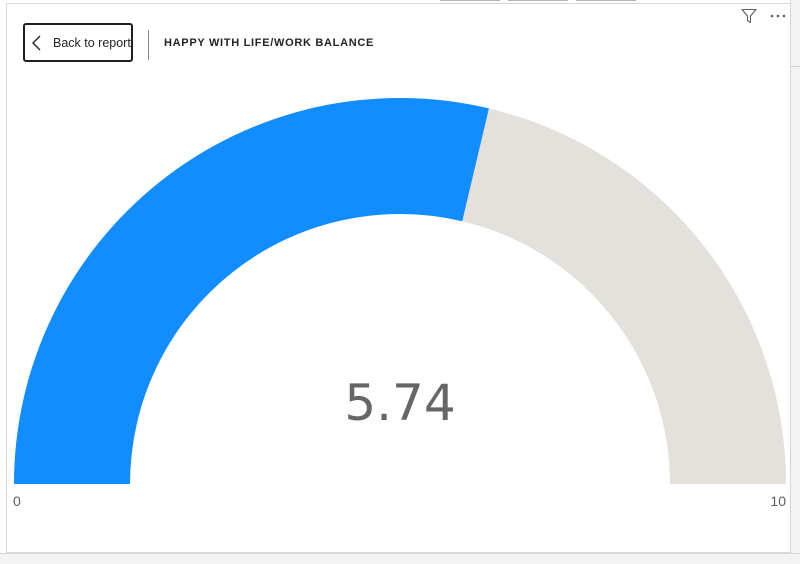 The height and width of the screenshot is (564, 800). What do you see at coordinates (795, 282) in the screenshot?
I see `scrollbar-vertical` at bounding box center [795, 282].